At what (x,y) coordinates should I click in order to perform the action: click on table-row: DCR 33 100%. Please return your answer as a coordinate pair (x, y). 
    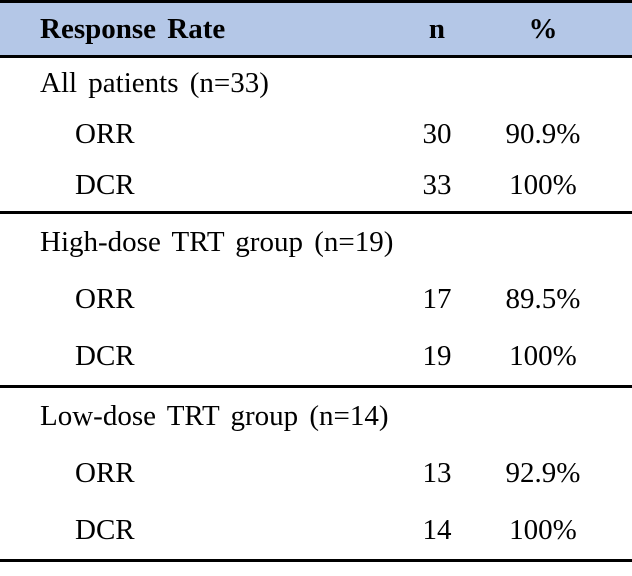
    Looking at the image, I should click on (316, 185).